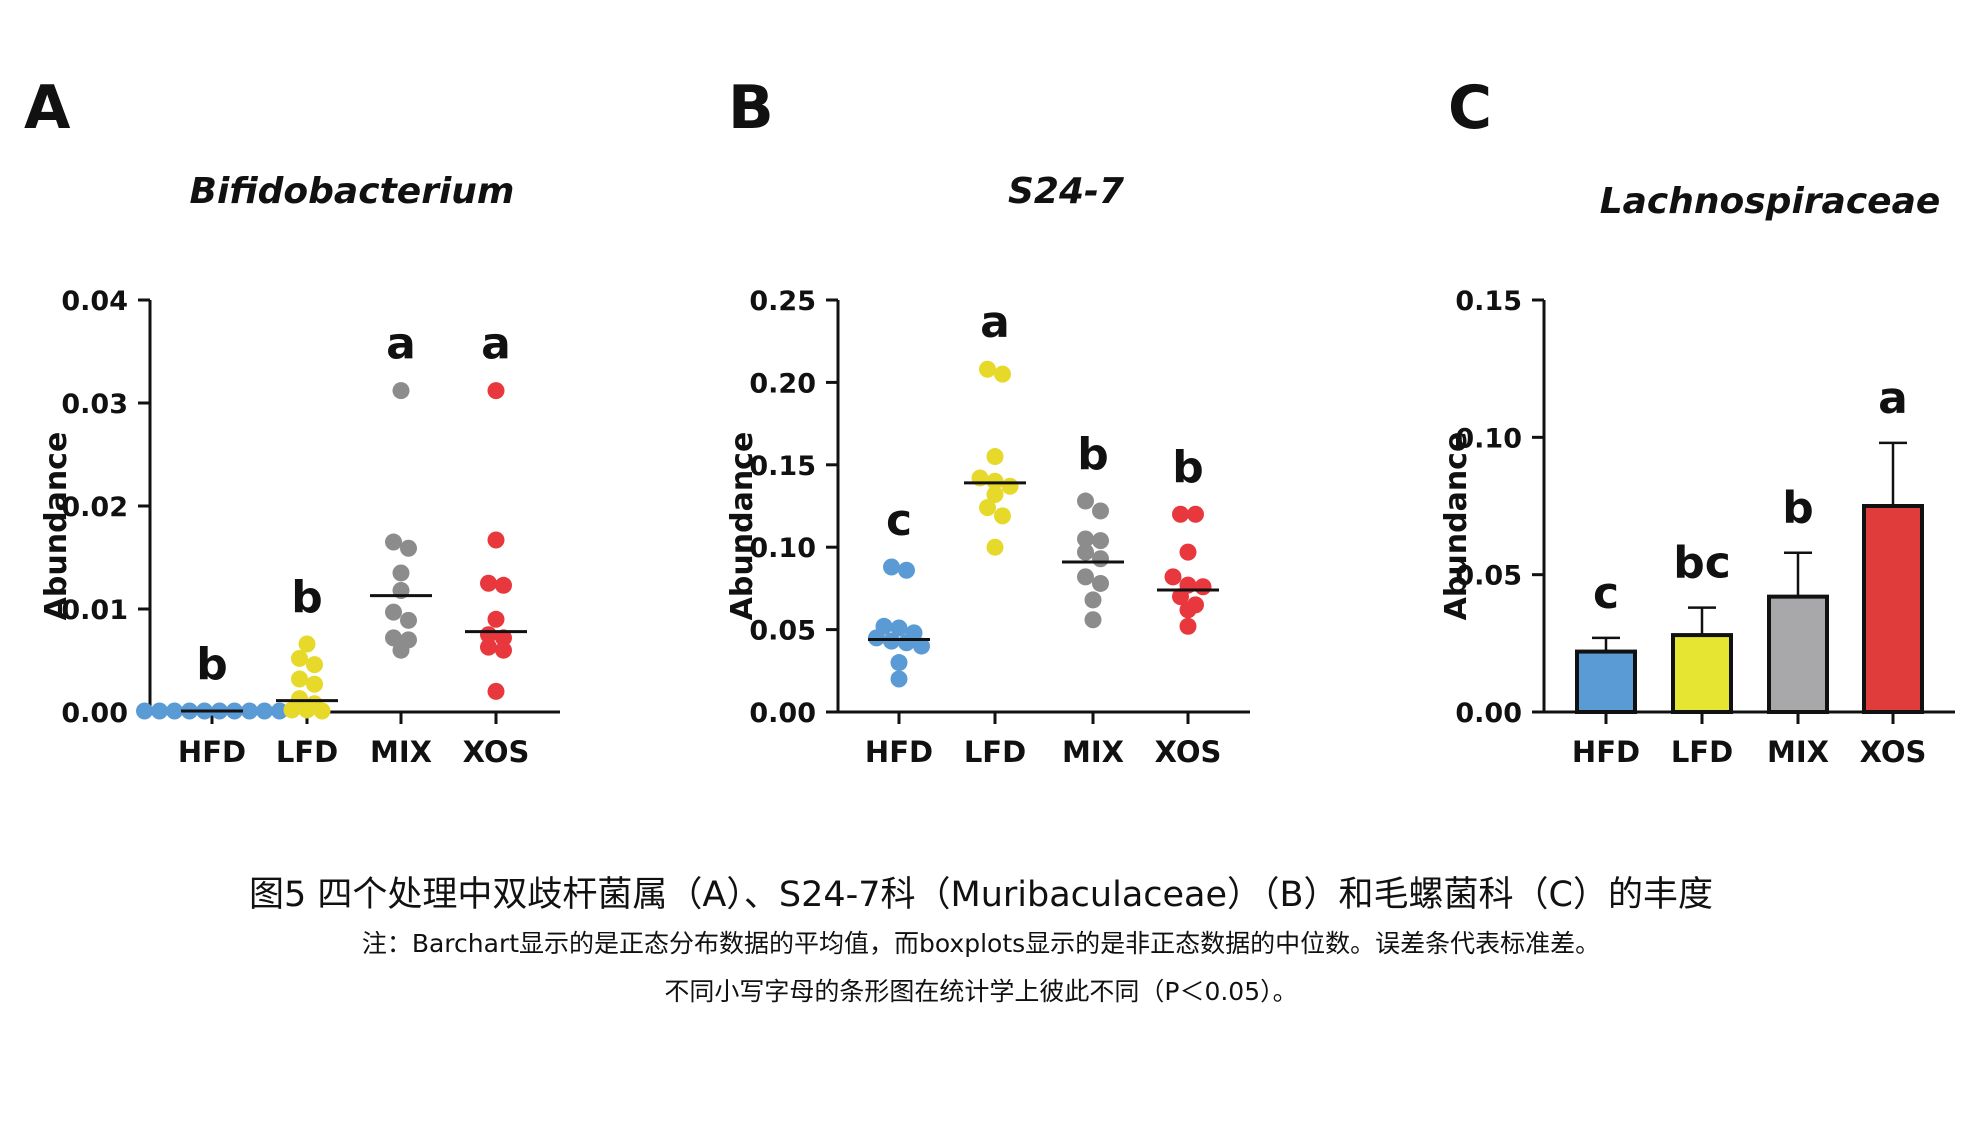 The width and height of the screenshot is (1962, 1128). What do you see at coordinates (1770, 201) in the screenshot?
I see `chart-title: Lachnospiraceae` at bounding box center [1770, 201].